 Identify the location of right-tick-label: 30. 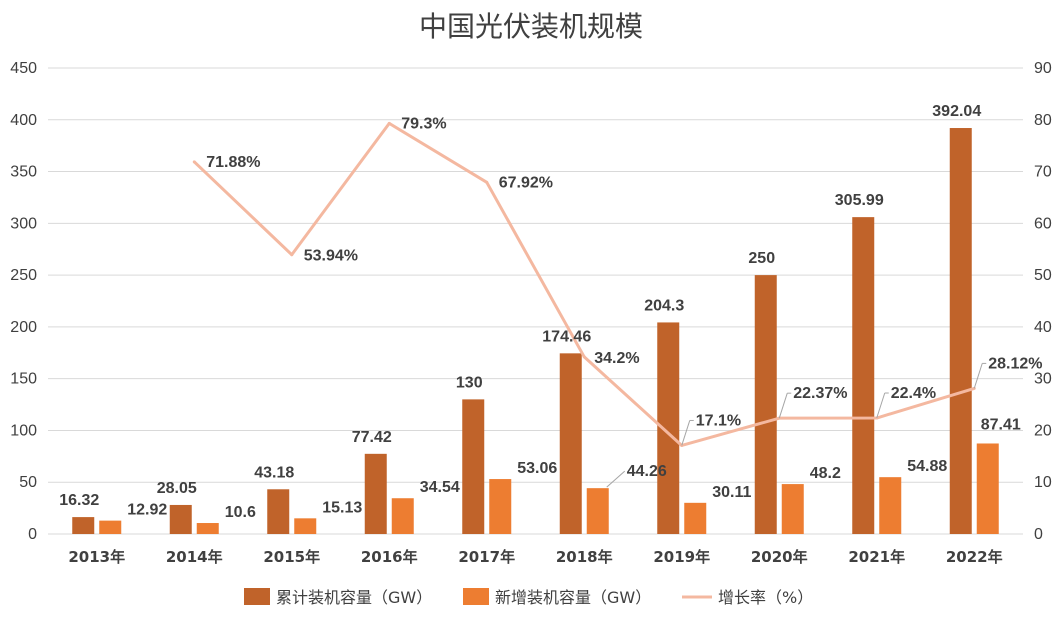
(1043, 379).